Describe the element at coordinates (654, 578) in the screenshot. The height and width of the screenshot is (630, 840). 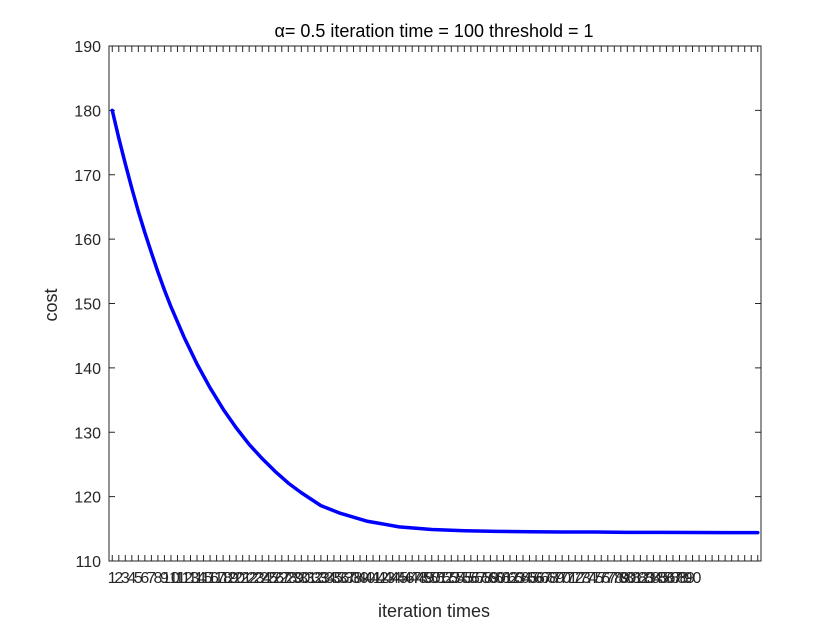
I see `x-tick-label: 84` at that location.